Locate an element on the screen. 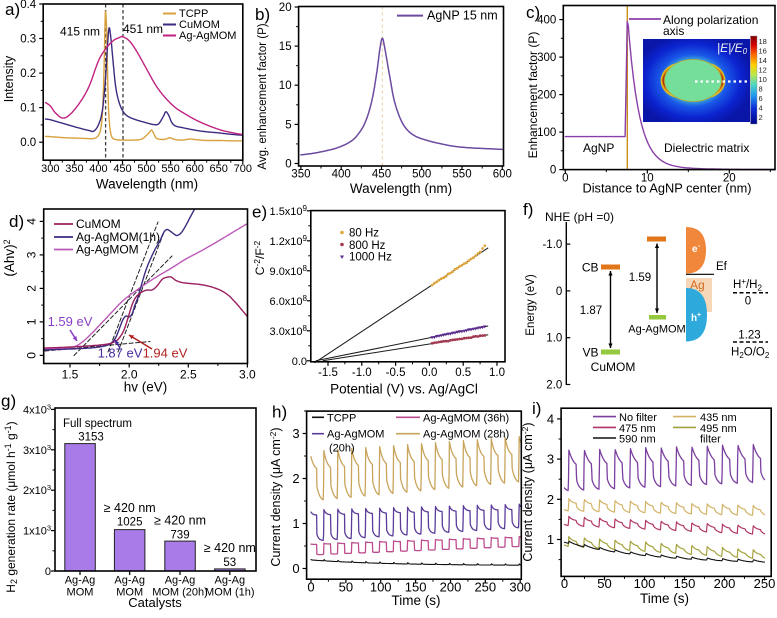 The width and height of the screenshot is (777, 618). svg-text: 100 is located at coordinates (645, 583).